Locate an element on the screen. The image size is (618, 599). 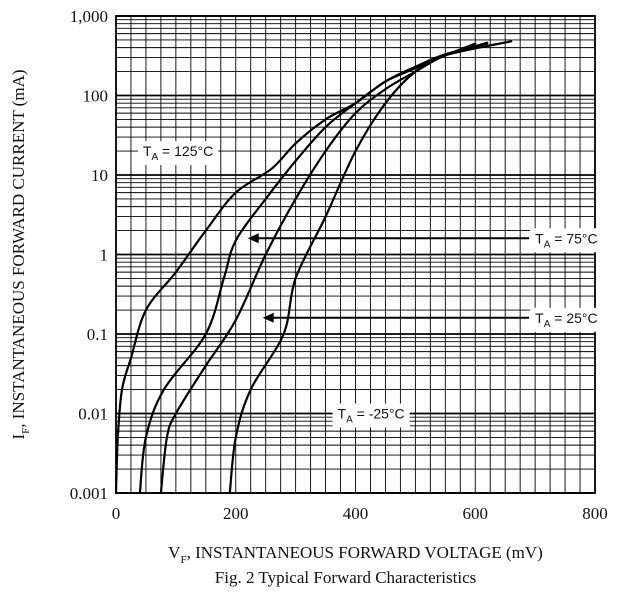
x-tick-label: 800 is located at coordinates (595, 513).